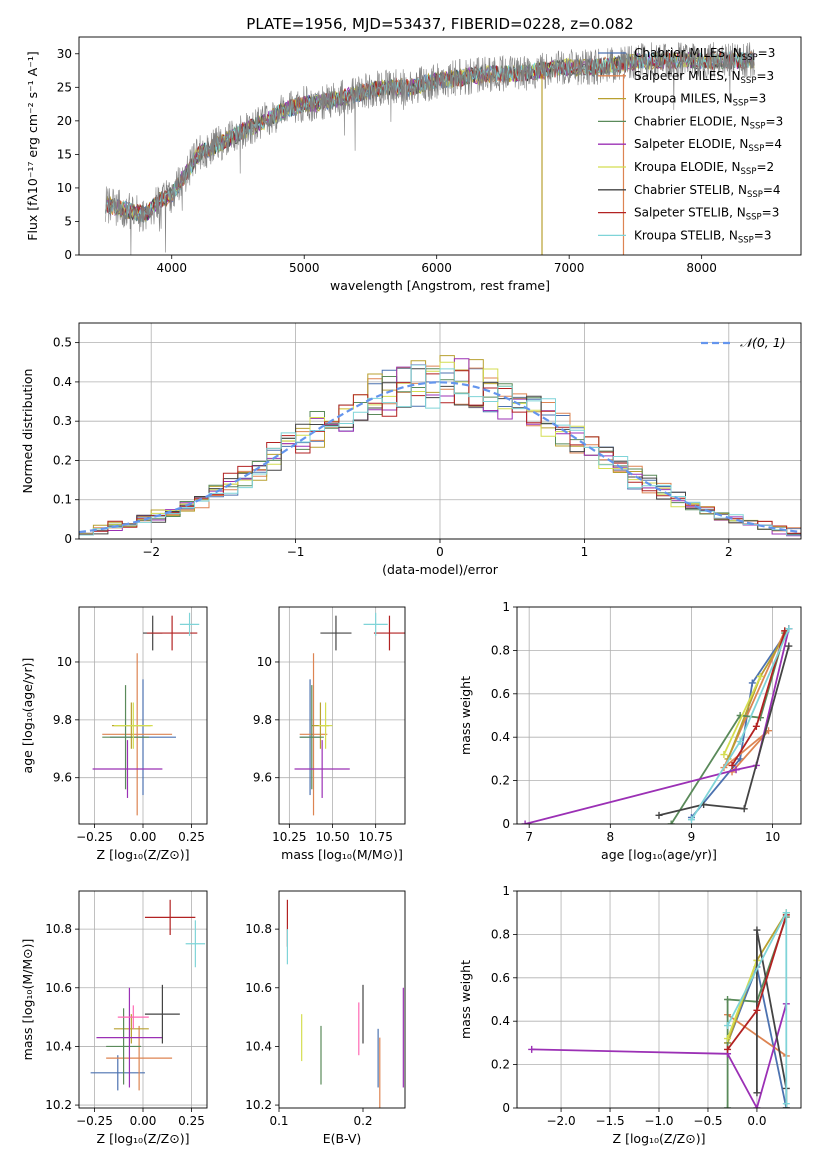  I want to click on mass_vs_ebv-ytick-label: 10.8, so click(258, 929).